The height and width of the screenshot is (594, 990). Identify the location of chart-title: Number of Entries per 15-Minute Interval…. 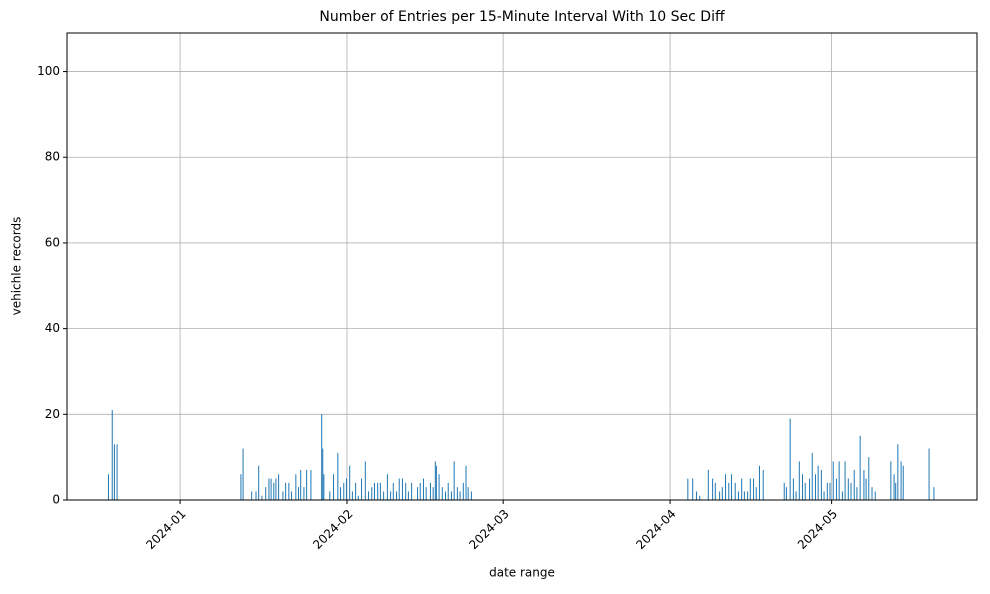
(522, 17).